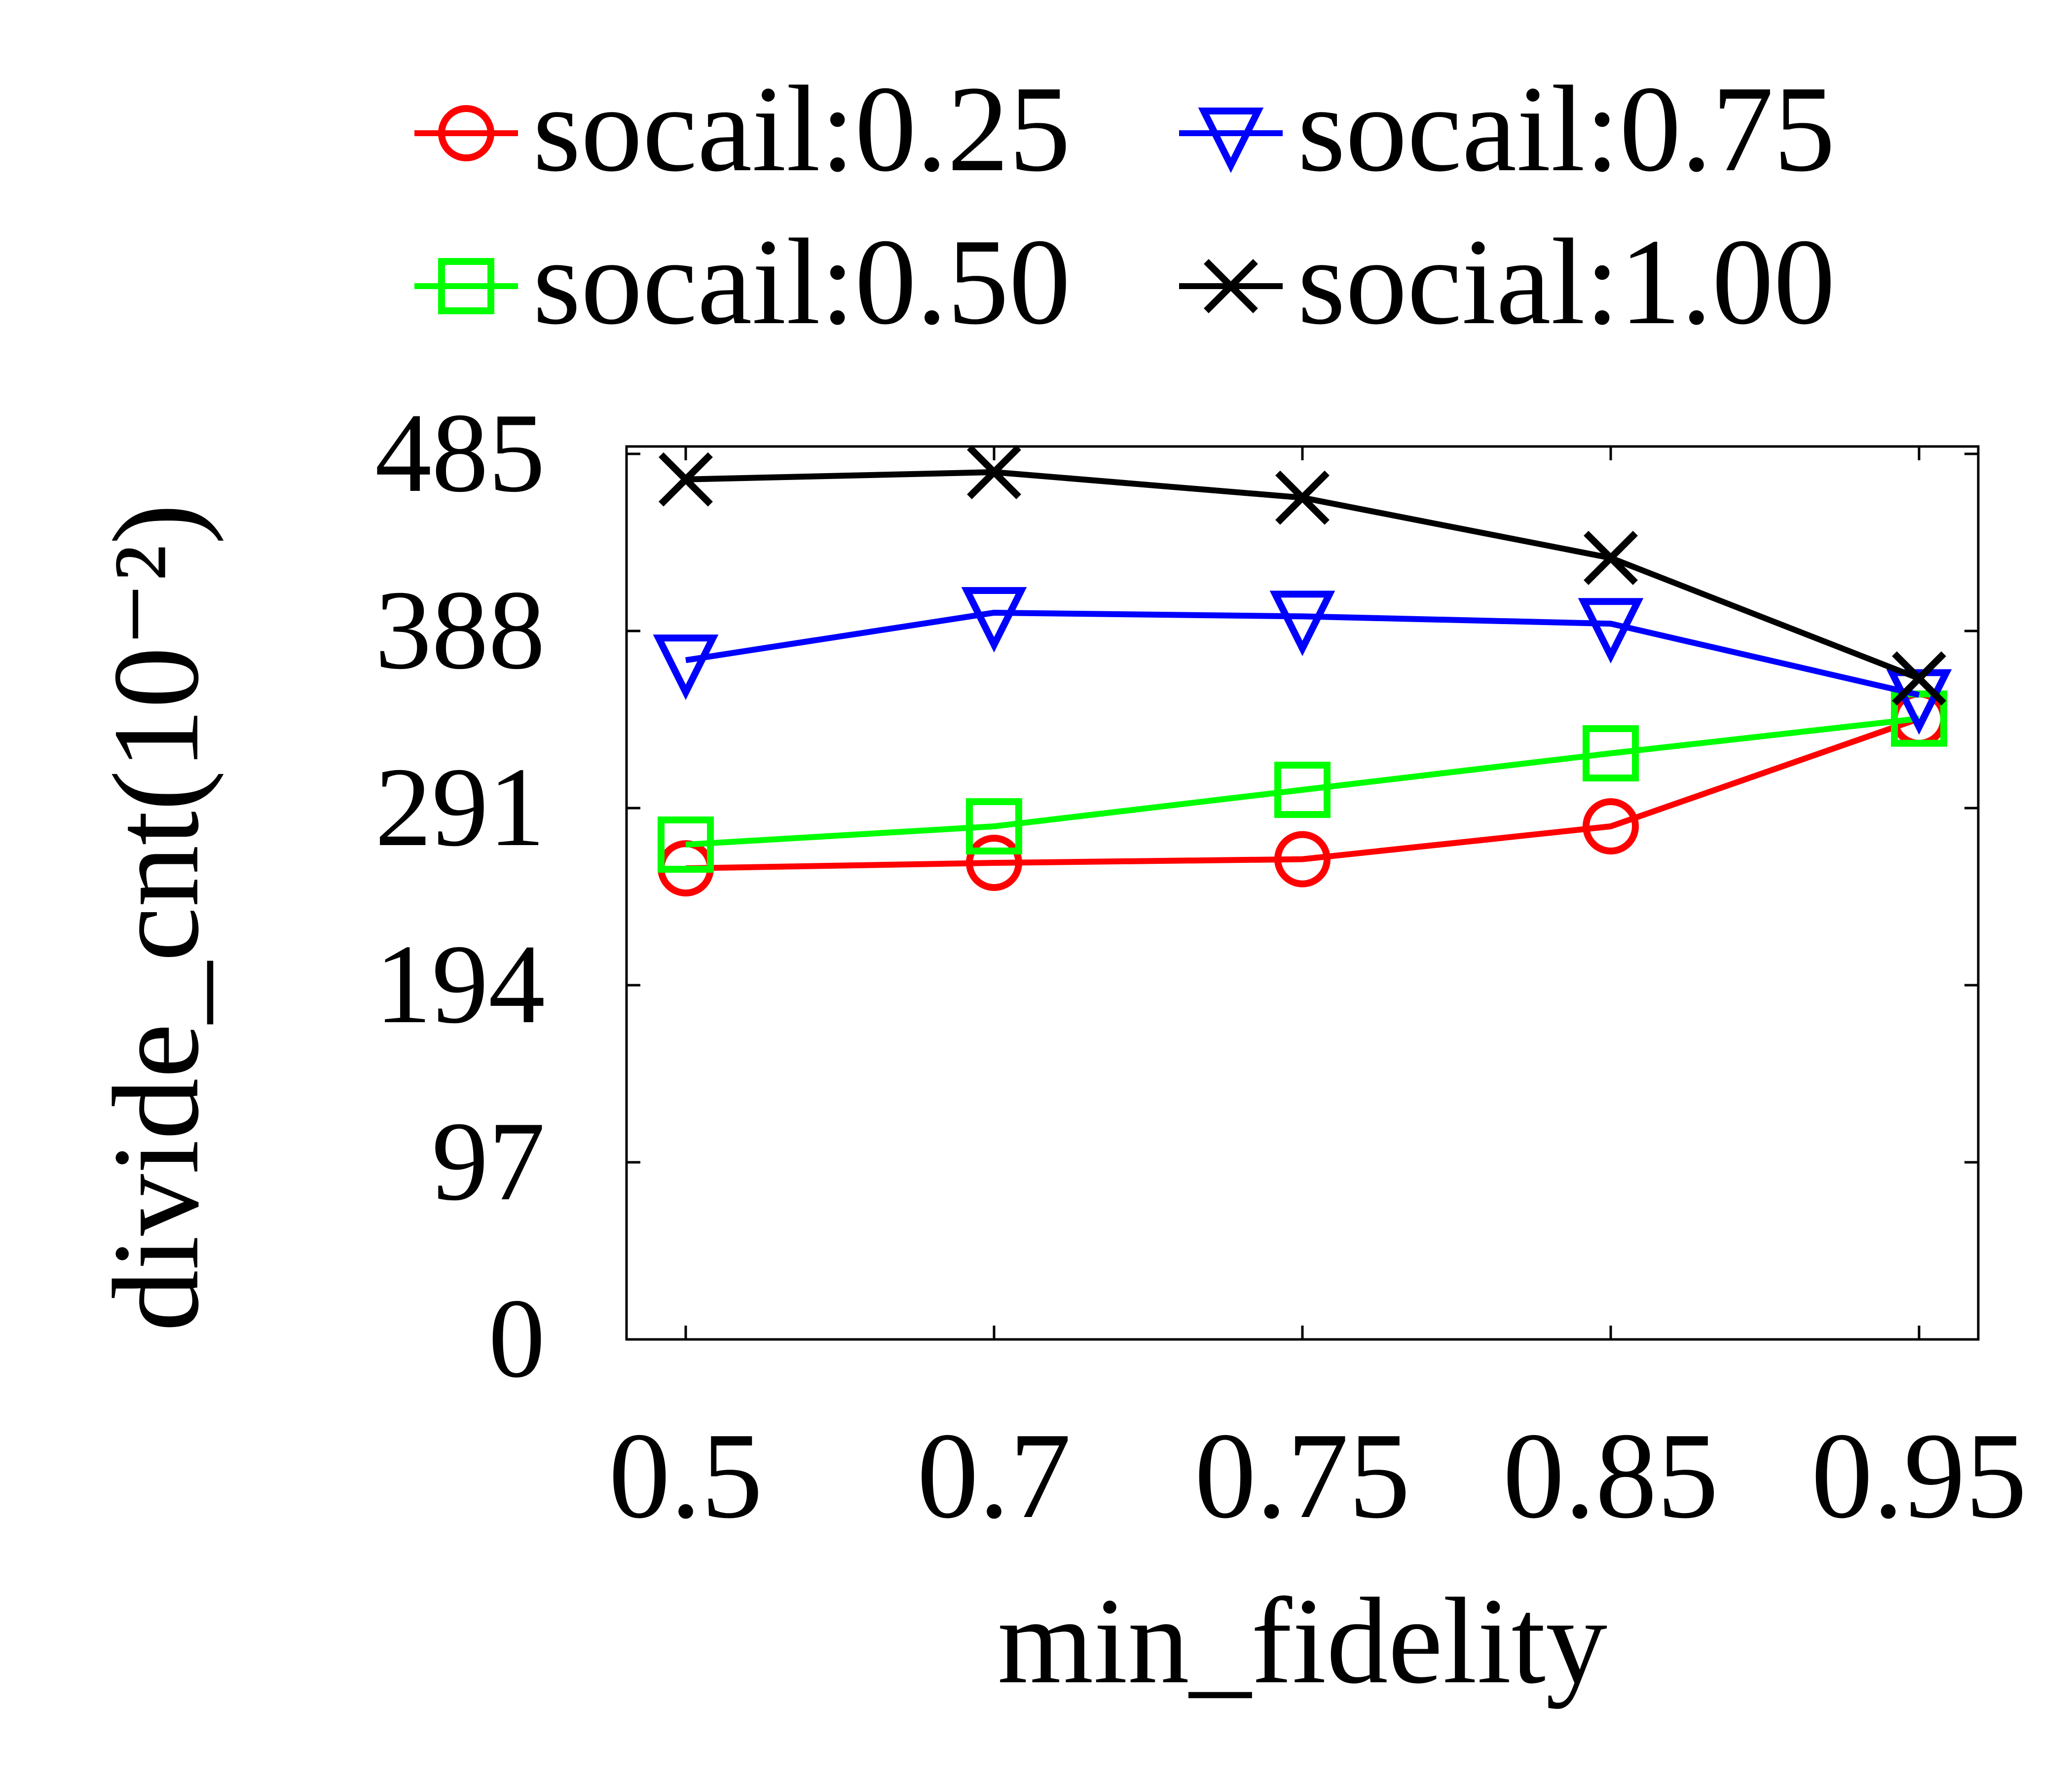 This screenshot has width=2072, height=1776. What do you see at coordinates (460, 630) in the screenshot?
I see `y-tick-label: 388` at bounding box center [460, 630].